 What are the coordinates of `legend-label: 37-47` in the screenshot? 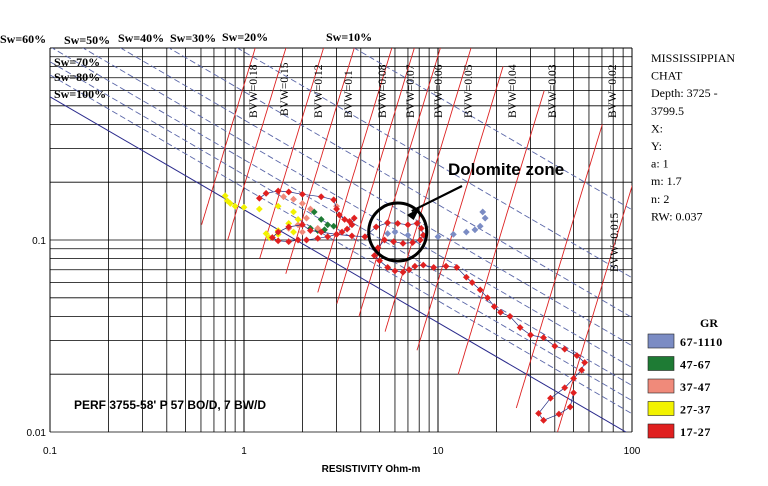 It's located at (695, 387).